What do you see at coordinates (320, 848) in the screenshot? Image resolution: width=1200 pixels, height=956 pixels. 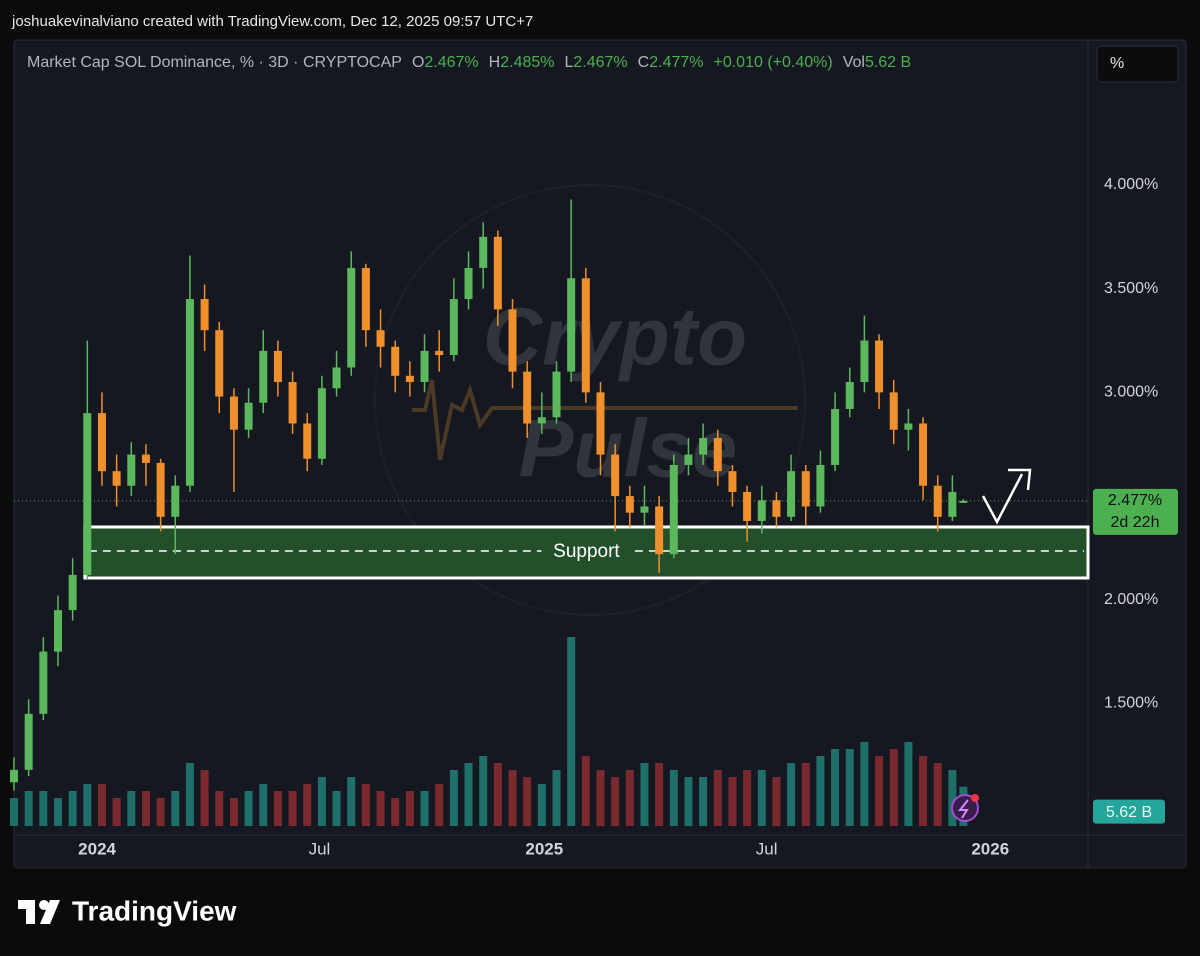 I see `x-tick-label: Jul` at bounding box center [320, 848].